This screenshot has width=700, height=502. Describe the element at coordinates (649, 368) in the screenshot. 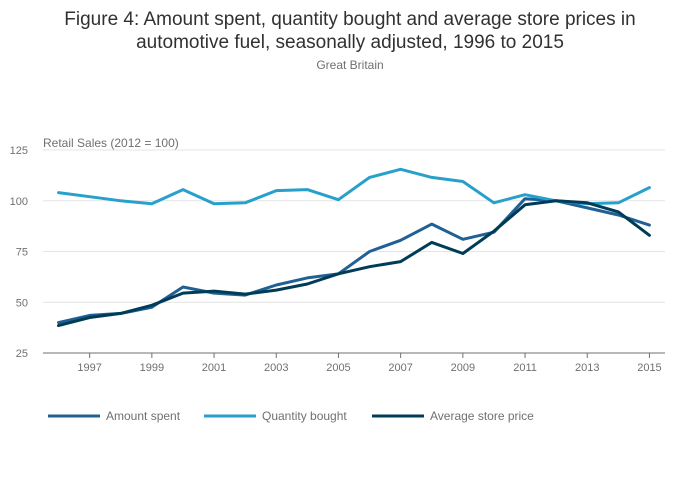

I see `x-tick-label: 2015` at that location.